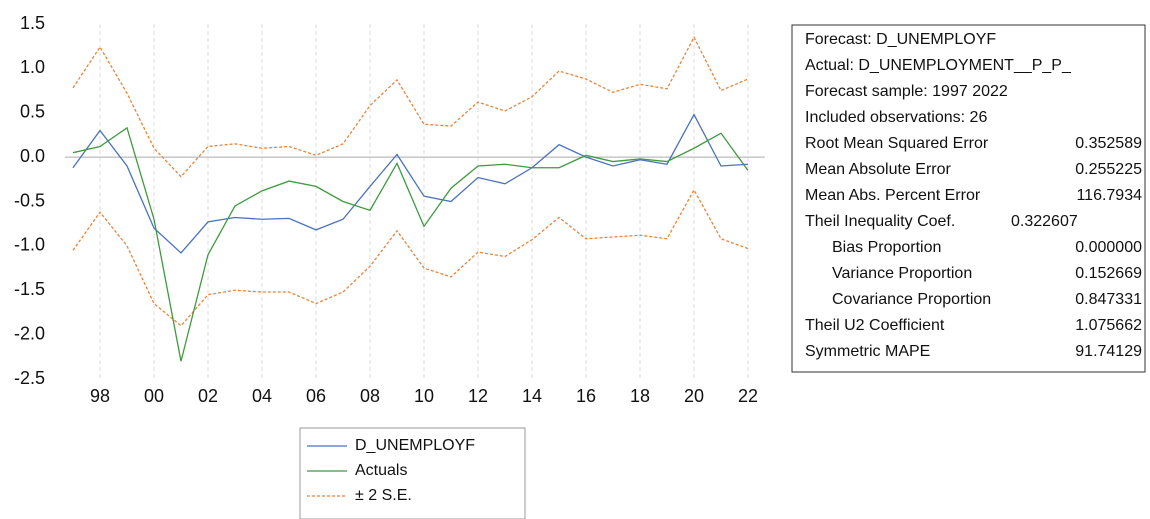  I want to click on stat-value: 0.847331, so click(1108, 299).